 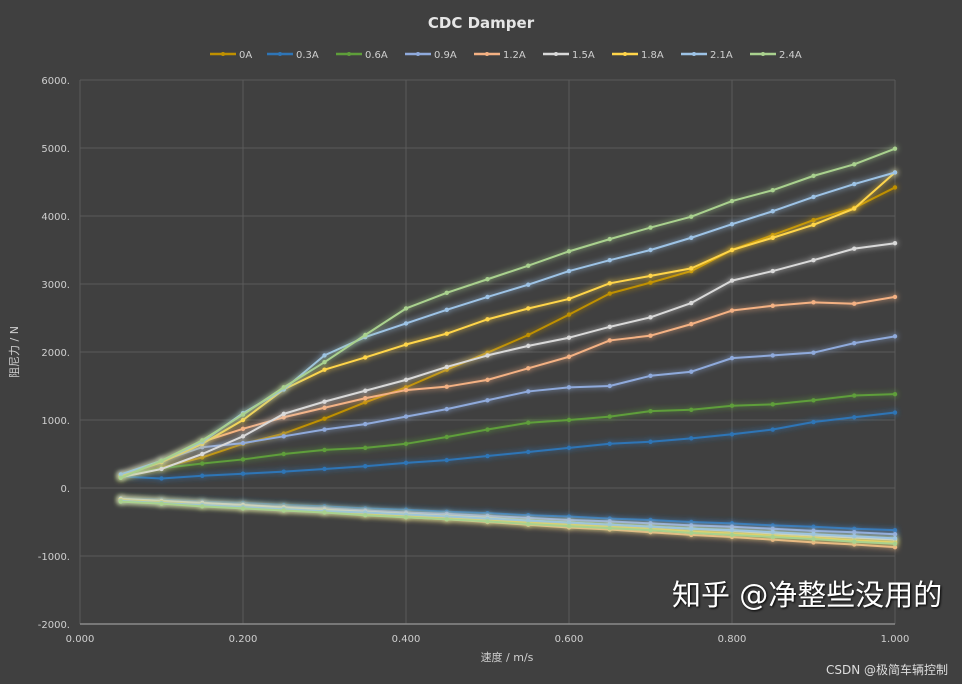 What do you see at coordinates (431, 55) in the screenshot?
I see `legend-item-0.9A: 0.9A` at bounding box center [431, 55].